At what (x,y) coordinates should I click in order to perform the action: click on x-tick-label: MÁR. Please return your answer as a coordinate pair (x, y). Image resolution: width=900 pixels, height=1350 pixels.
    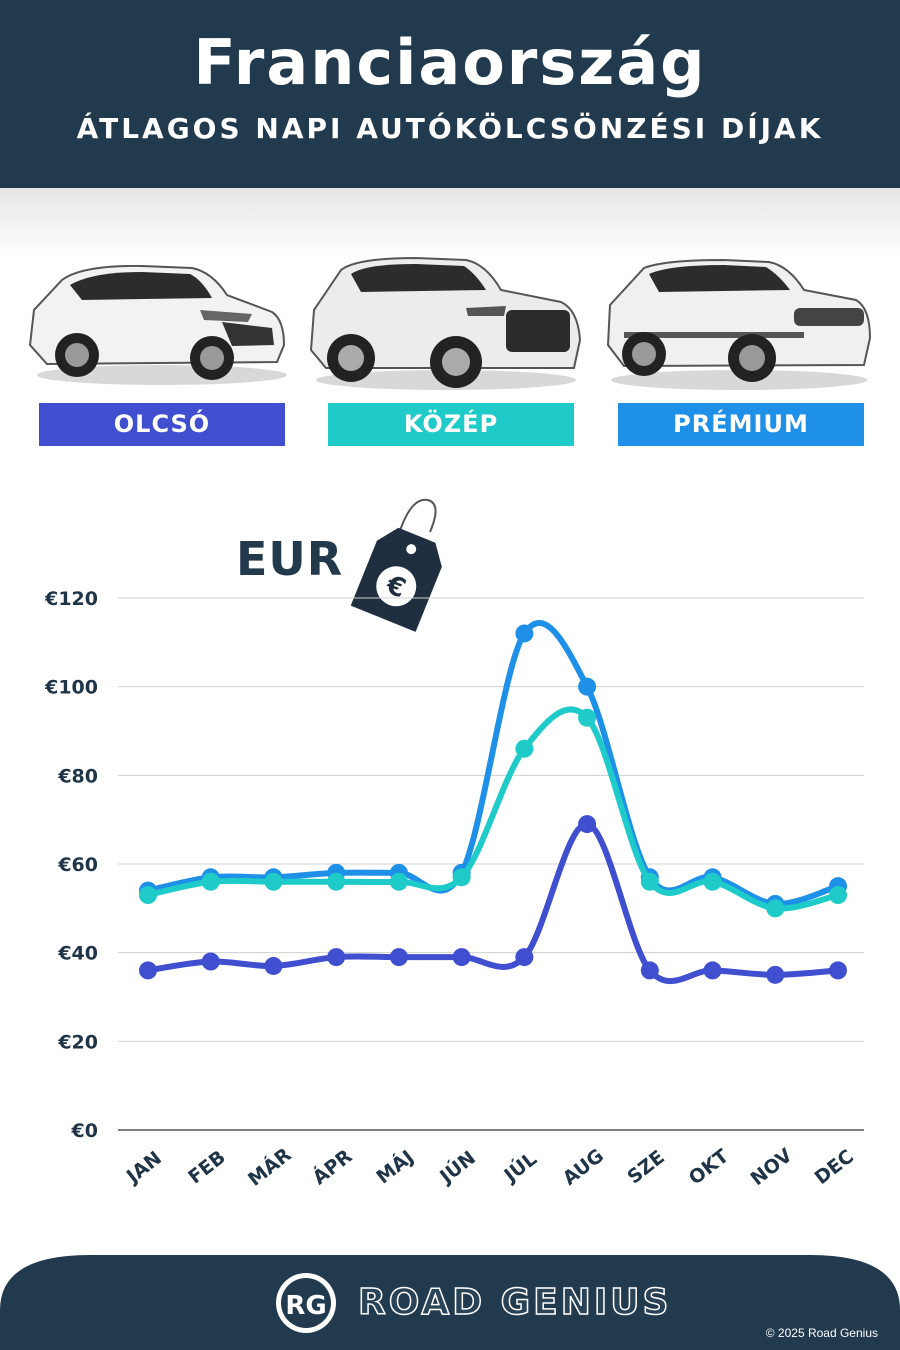
    Looking at the image, I should click on (269, 1167).